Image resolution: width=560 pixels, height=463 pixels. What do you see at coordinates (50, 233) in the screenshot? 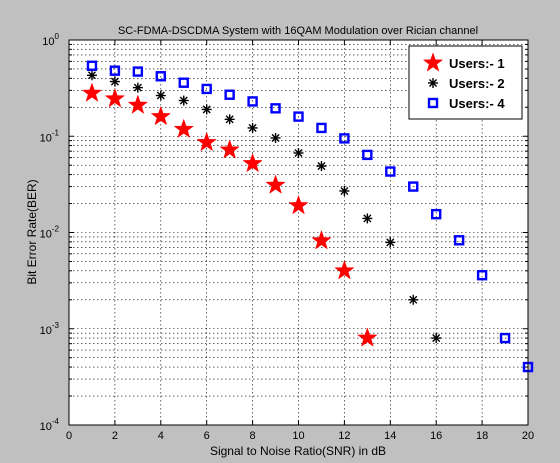
I see `y-tick-label: 10⁻²` at bounding box center [50, 233].